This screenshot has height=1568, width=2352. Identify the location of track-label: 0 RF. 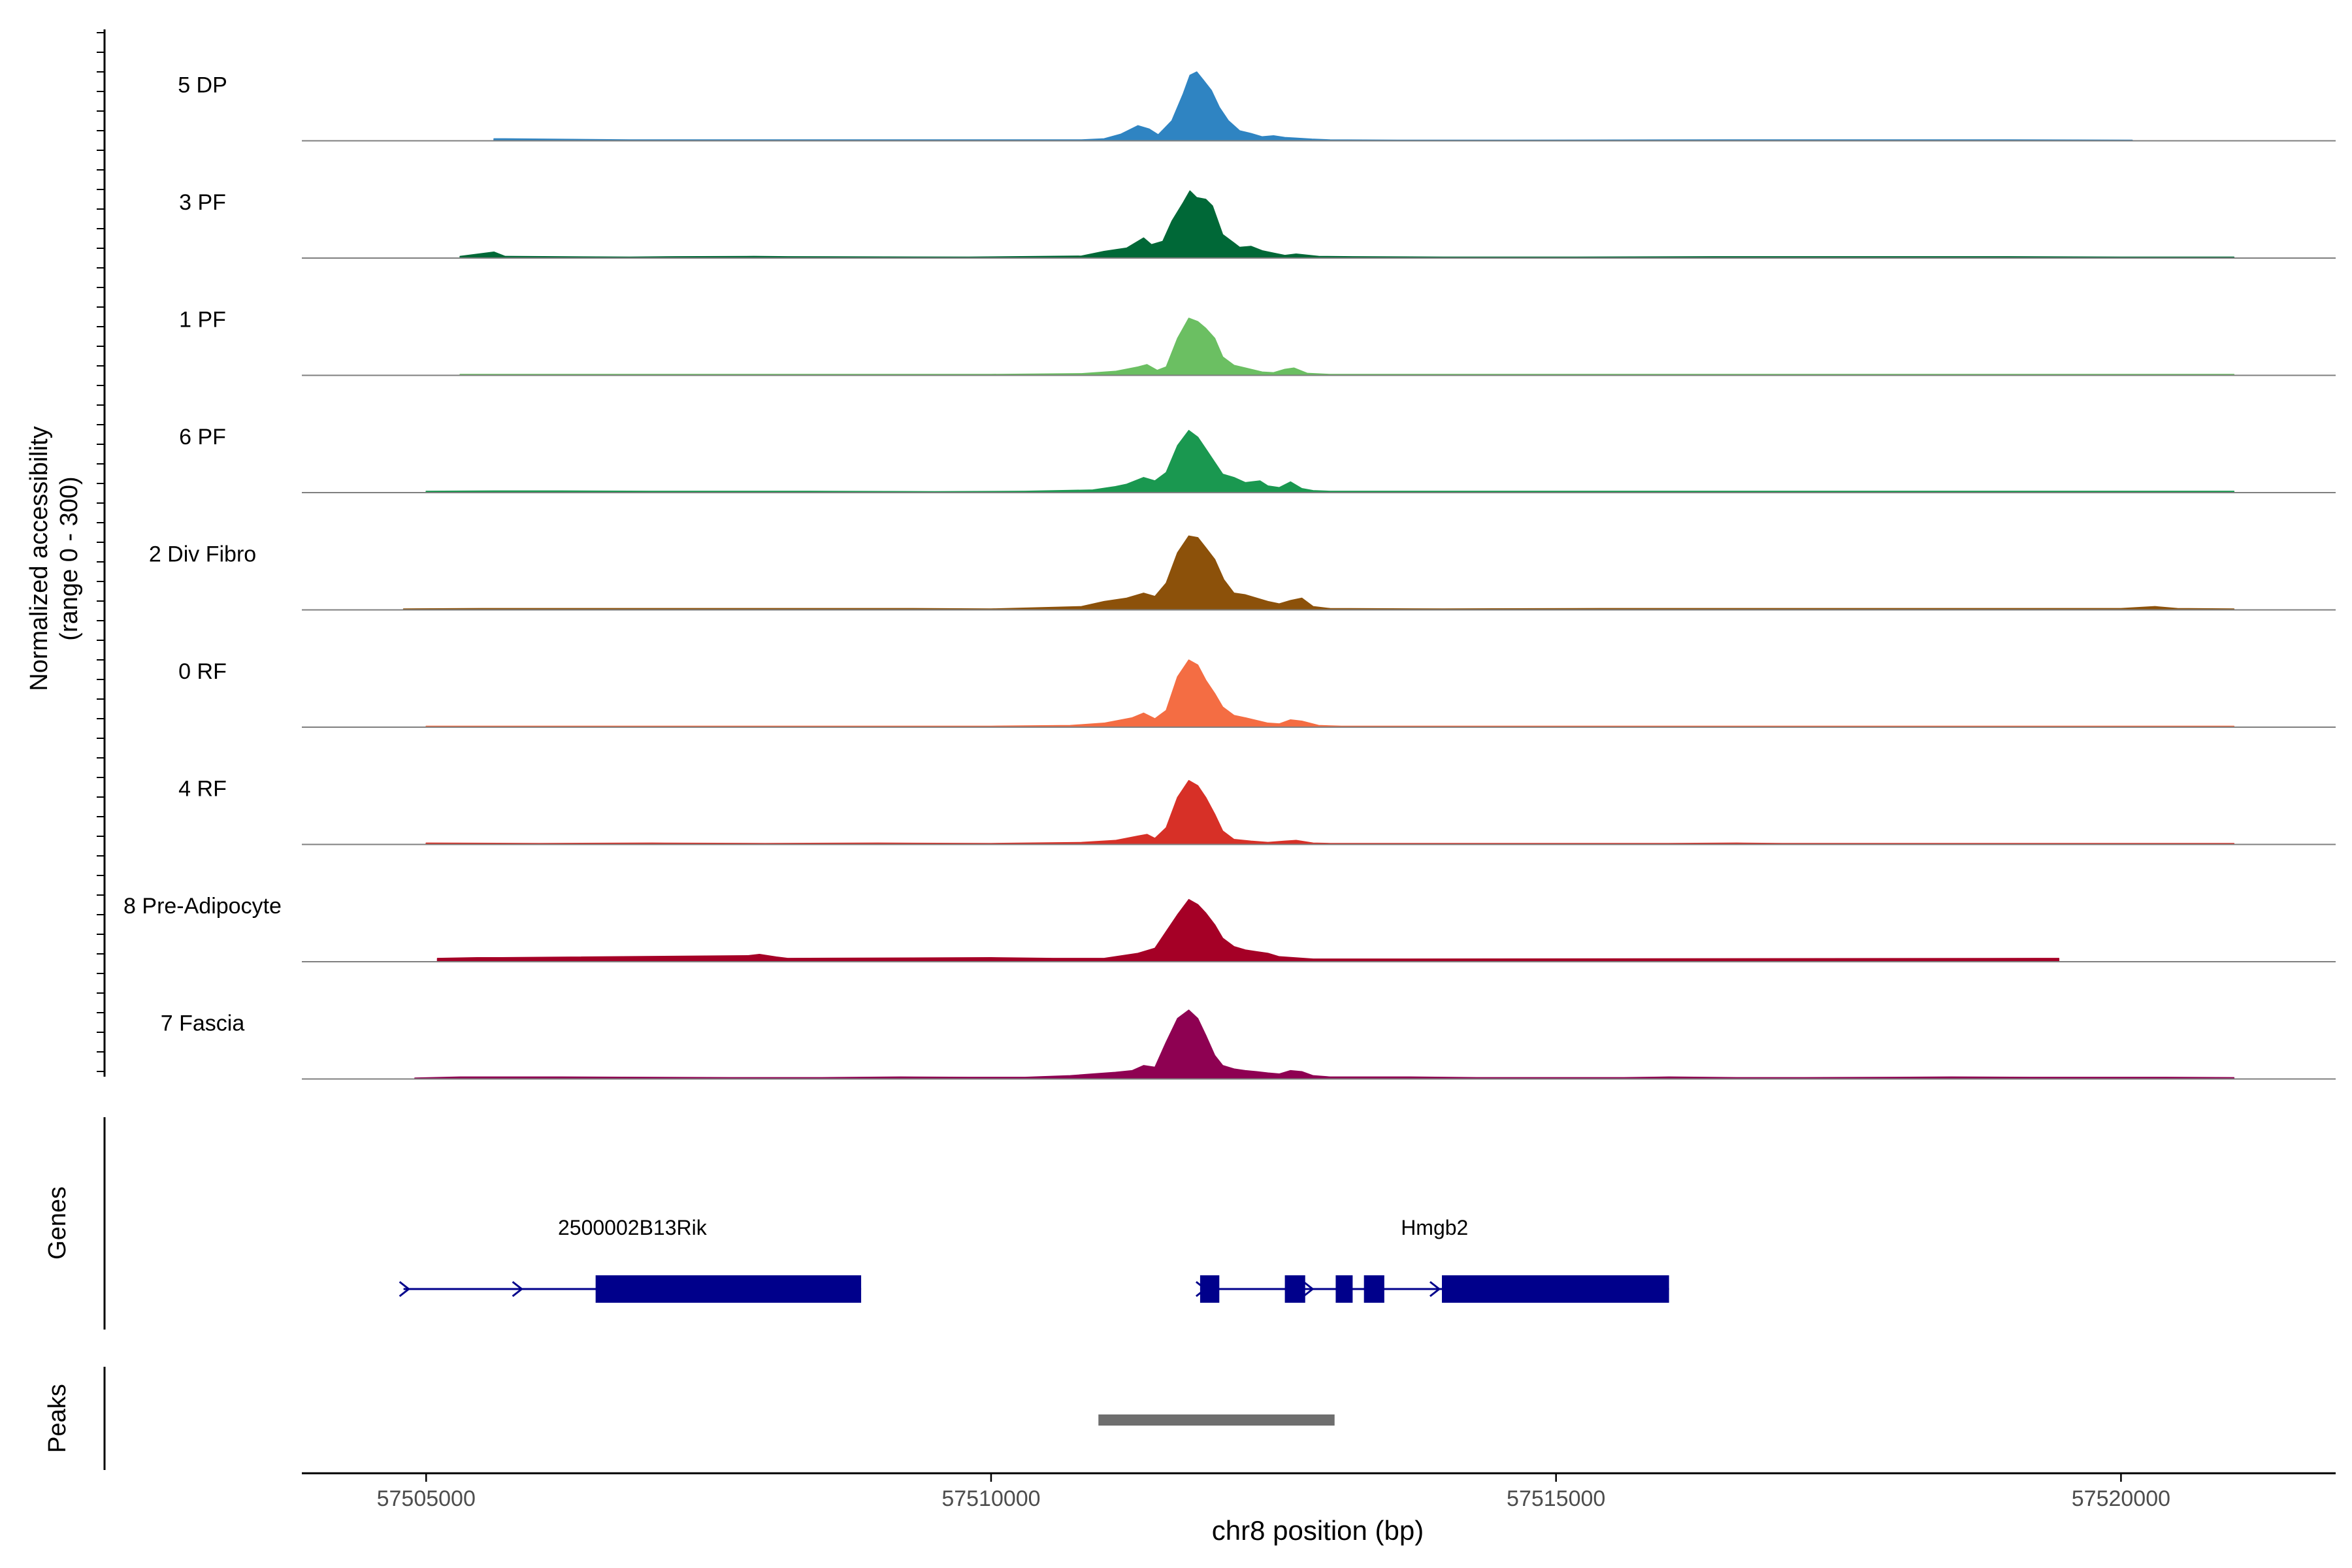
(202, 671).